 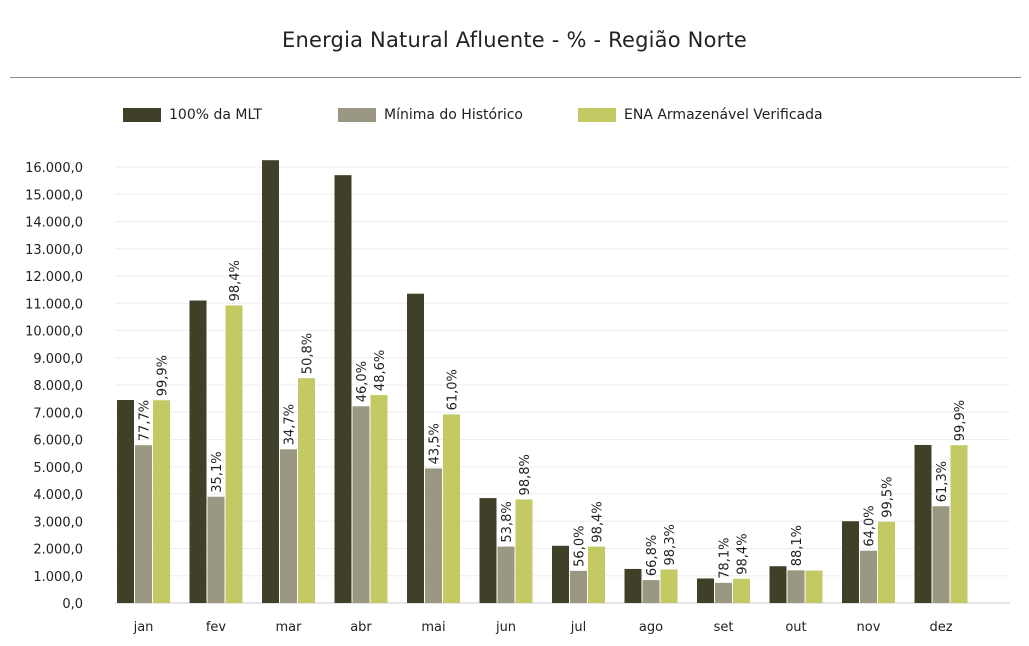 I want to click on data-label: 78,1%, so click(x=725, y=558).